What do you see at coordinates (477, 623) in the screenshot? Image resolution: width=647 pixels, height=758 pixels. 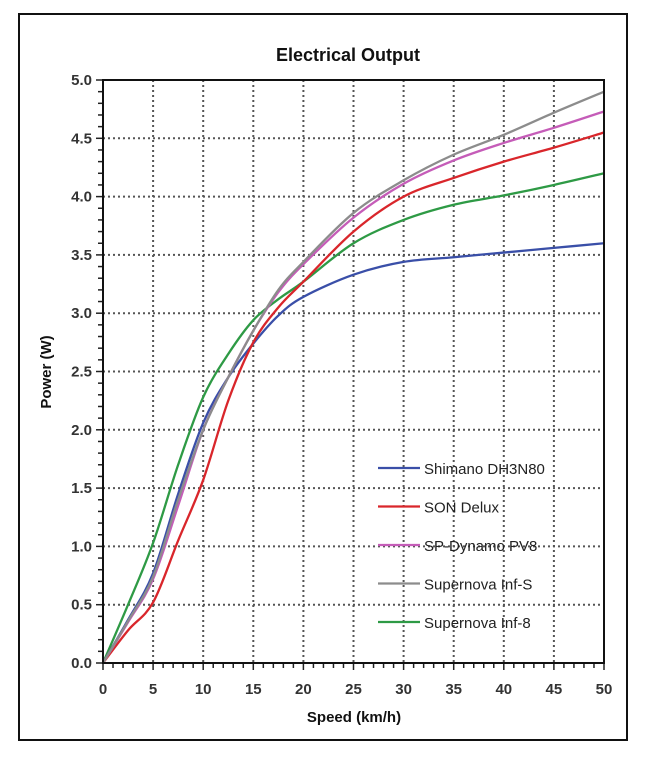 I see `legend-label: Supernova Inf-8` at bounding box center [477, 623].